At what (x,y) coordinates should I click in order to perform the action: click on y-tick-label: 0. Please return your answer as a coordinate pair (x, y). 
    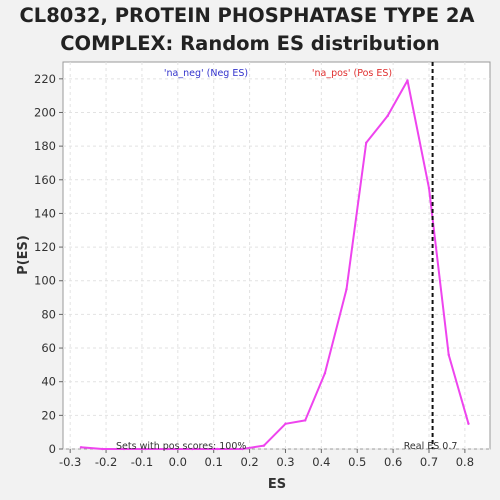
    Looking at the image, I should click on (52, 449).